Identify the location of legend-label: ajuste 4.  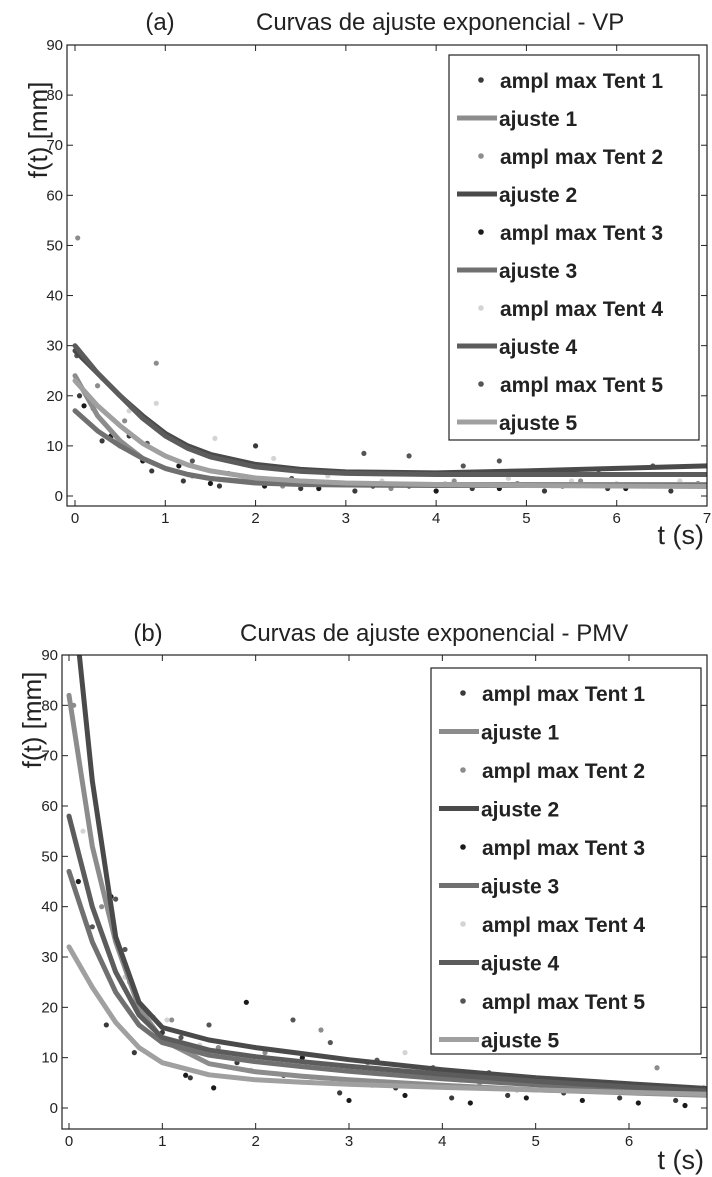
(520, 964).